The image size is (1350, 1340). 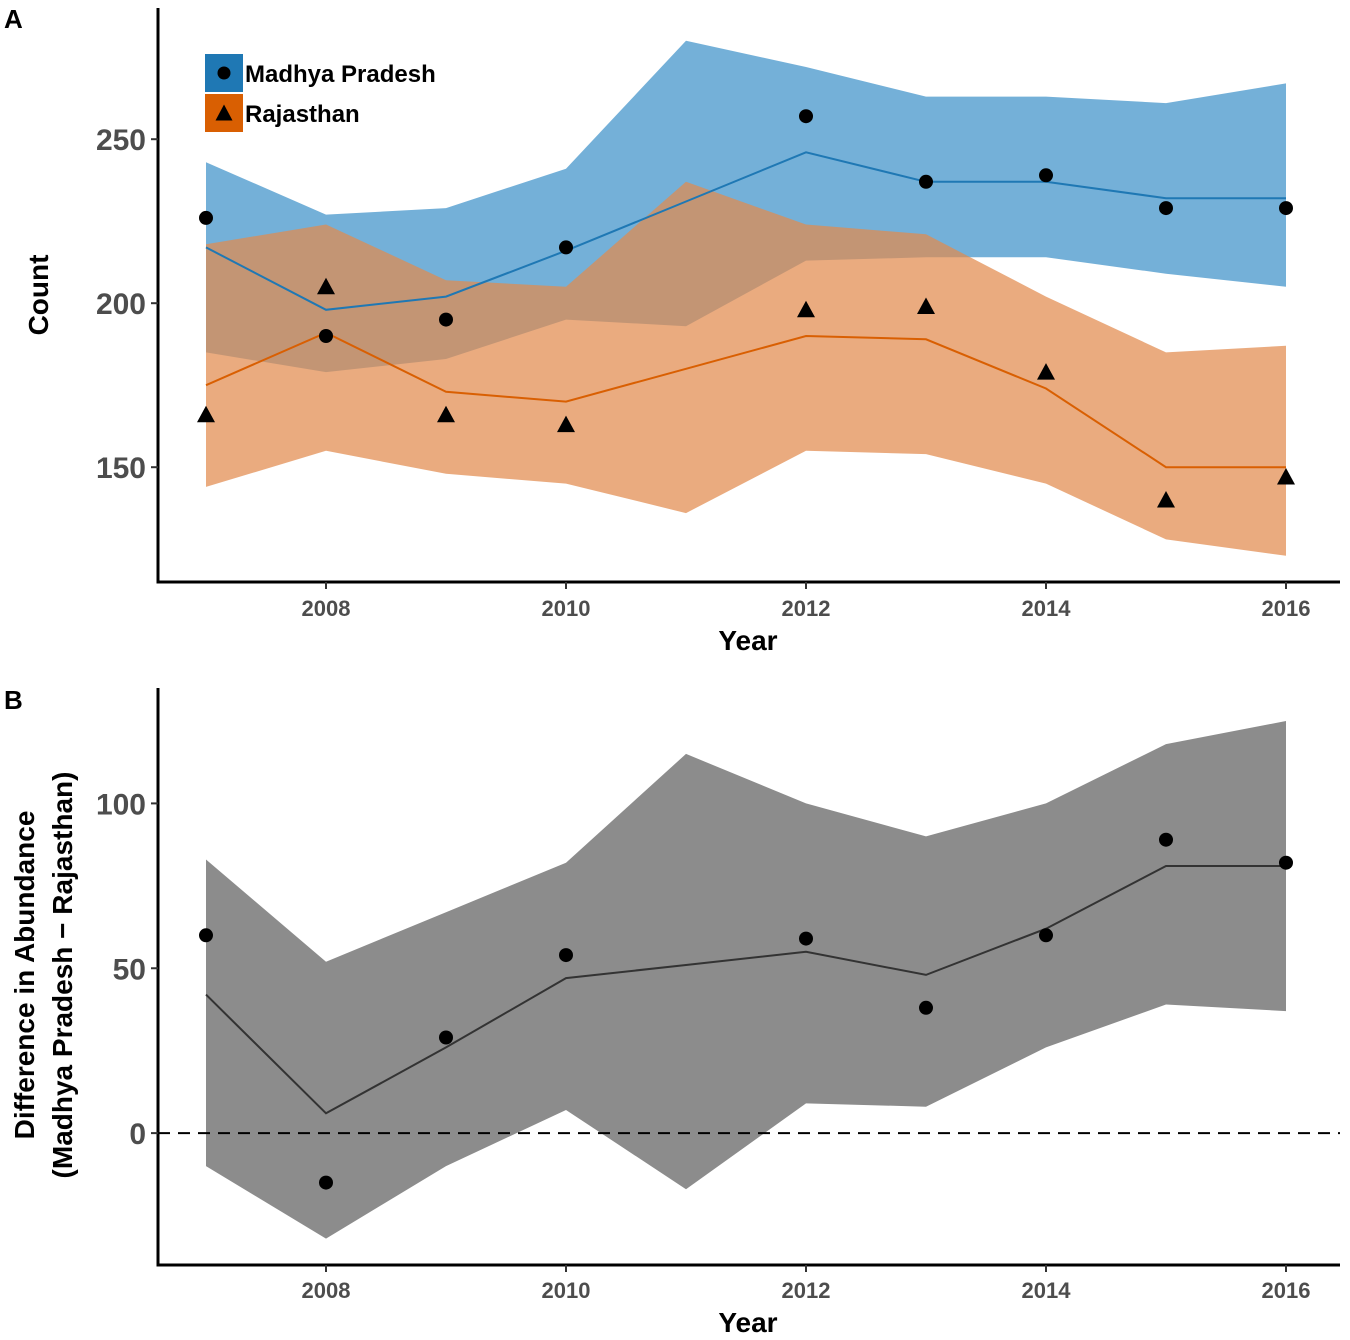 I want to click on point-rajasthan-2015, so click(x=1166, y=499).